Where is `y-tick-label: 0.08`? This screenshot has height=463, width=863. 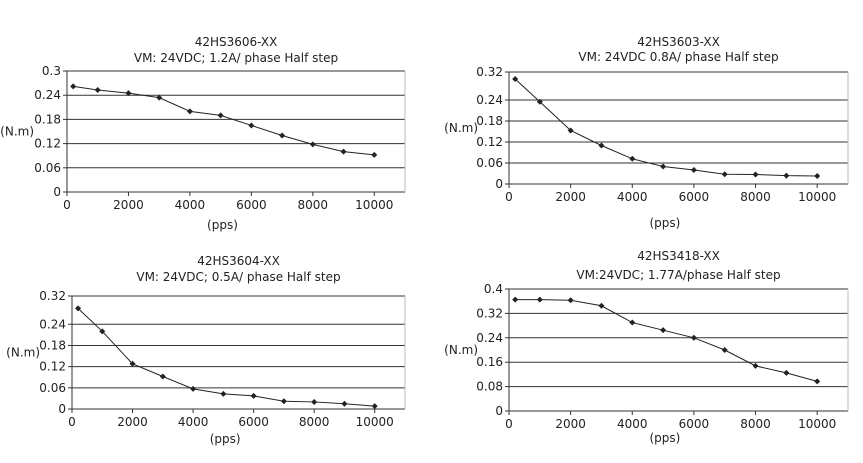 y-tick-label: 0.08 is located at coordinates (489, 387).